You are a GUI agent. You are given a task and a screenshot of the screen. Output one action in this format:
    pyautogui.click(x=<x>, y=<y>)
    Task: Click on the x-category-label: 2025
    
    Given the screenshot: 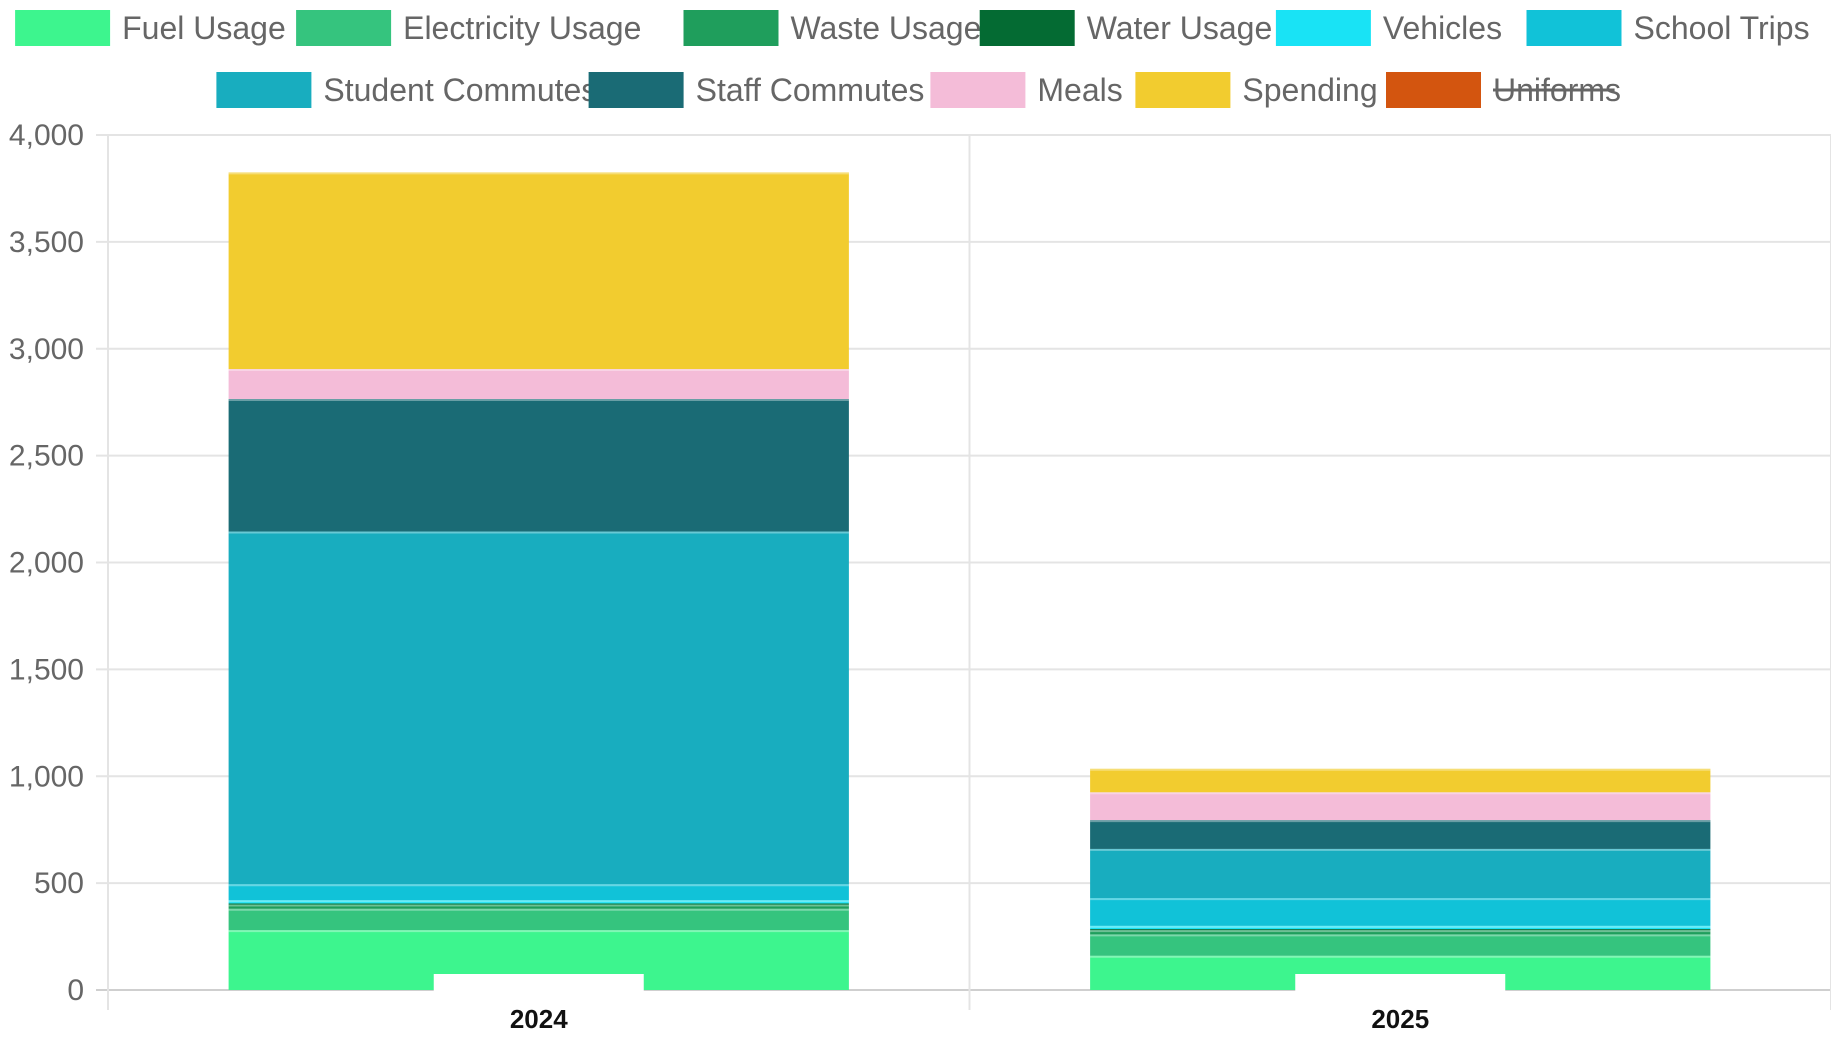 What is the action you would take?
    pyautogui.click(x=1400, y=1019)
    